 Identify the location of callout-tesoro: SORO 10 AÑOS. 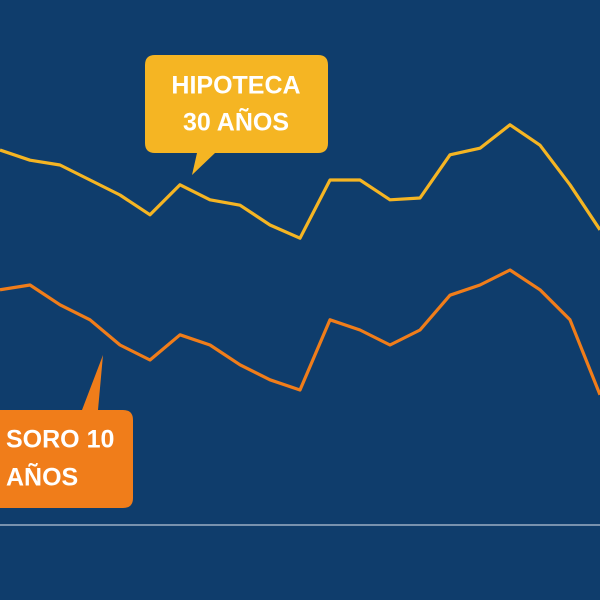
(66, 431).